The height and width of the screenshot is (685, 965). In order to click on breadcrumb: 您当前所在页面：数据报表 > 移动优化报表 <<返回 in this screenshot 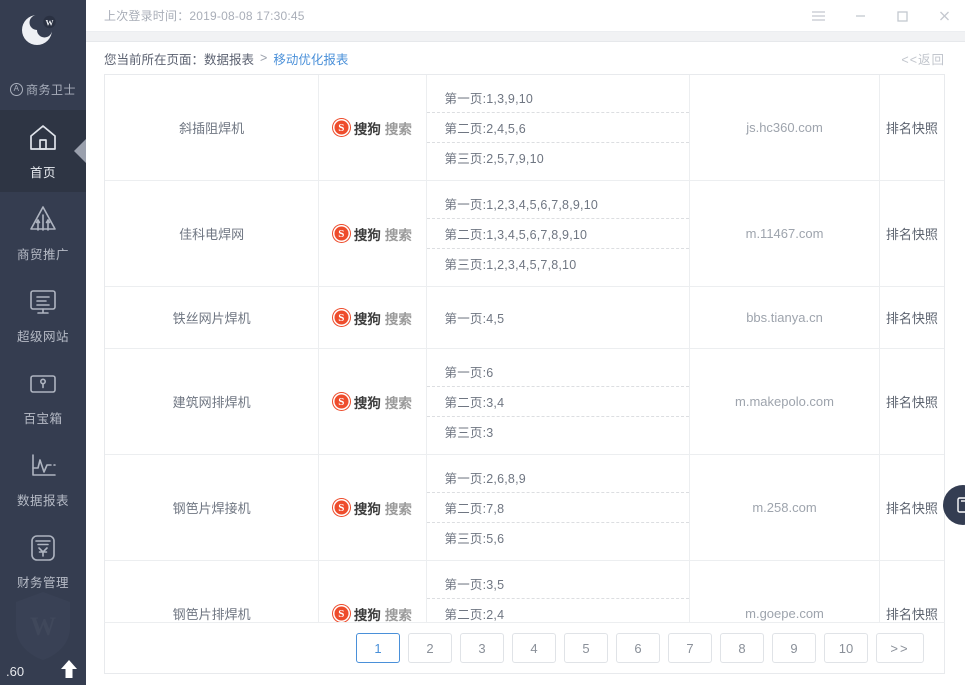, I will do `click(524, 58)`.